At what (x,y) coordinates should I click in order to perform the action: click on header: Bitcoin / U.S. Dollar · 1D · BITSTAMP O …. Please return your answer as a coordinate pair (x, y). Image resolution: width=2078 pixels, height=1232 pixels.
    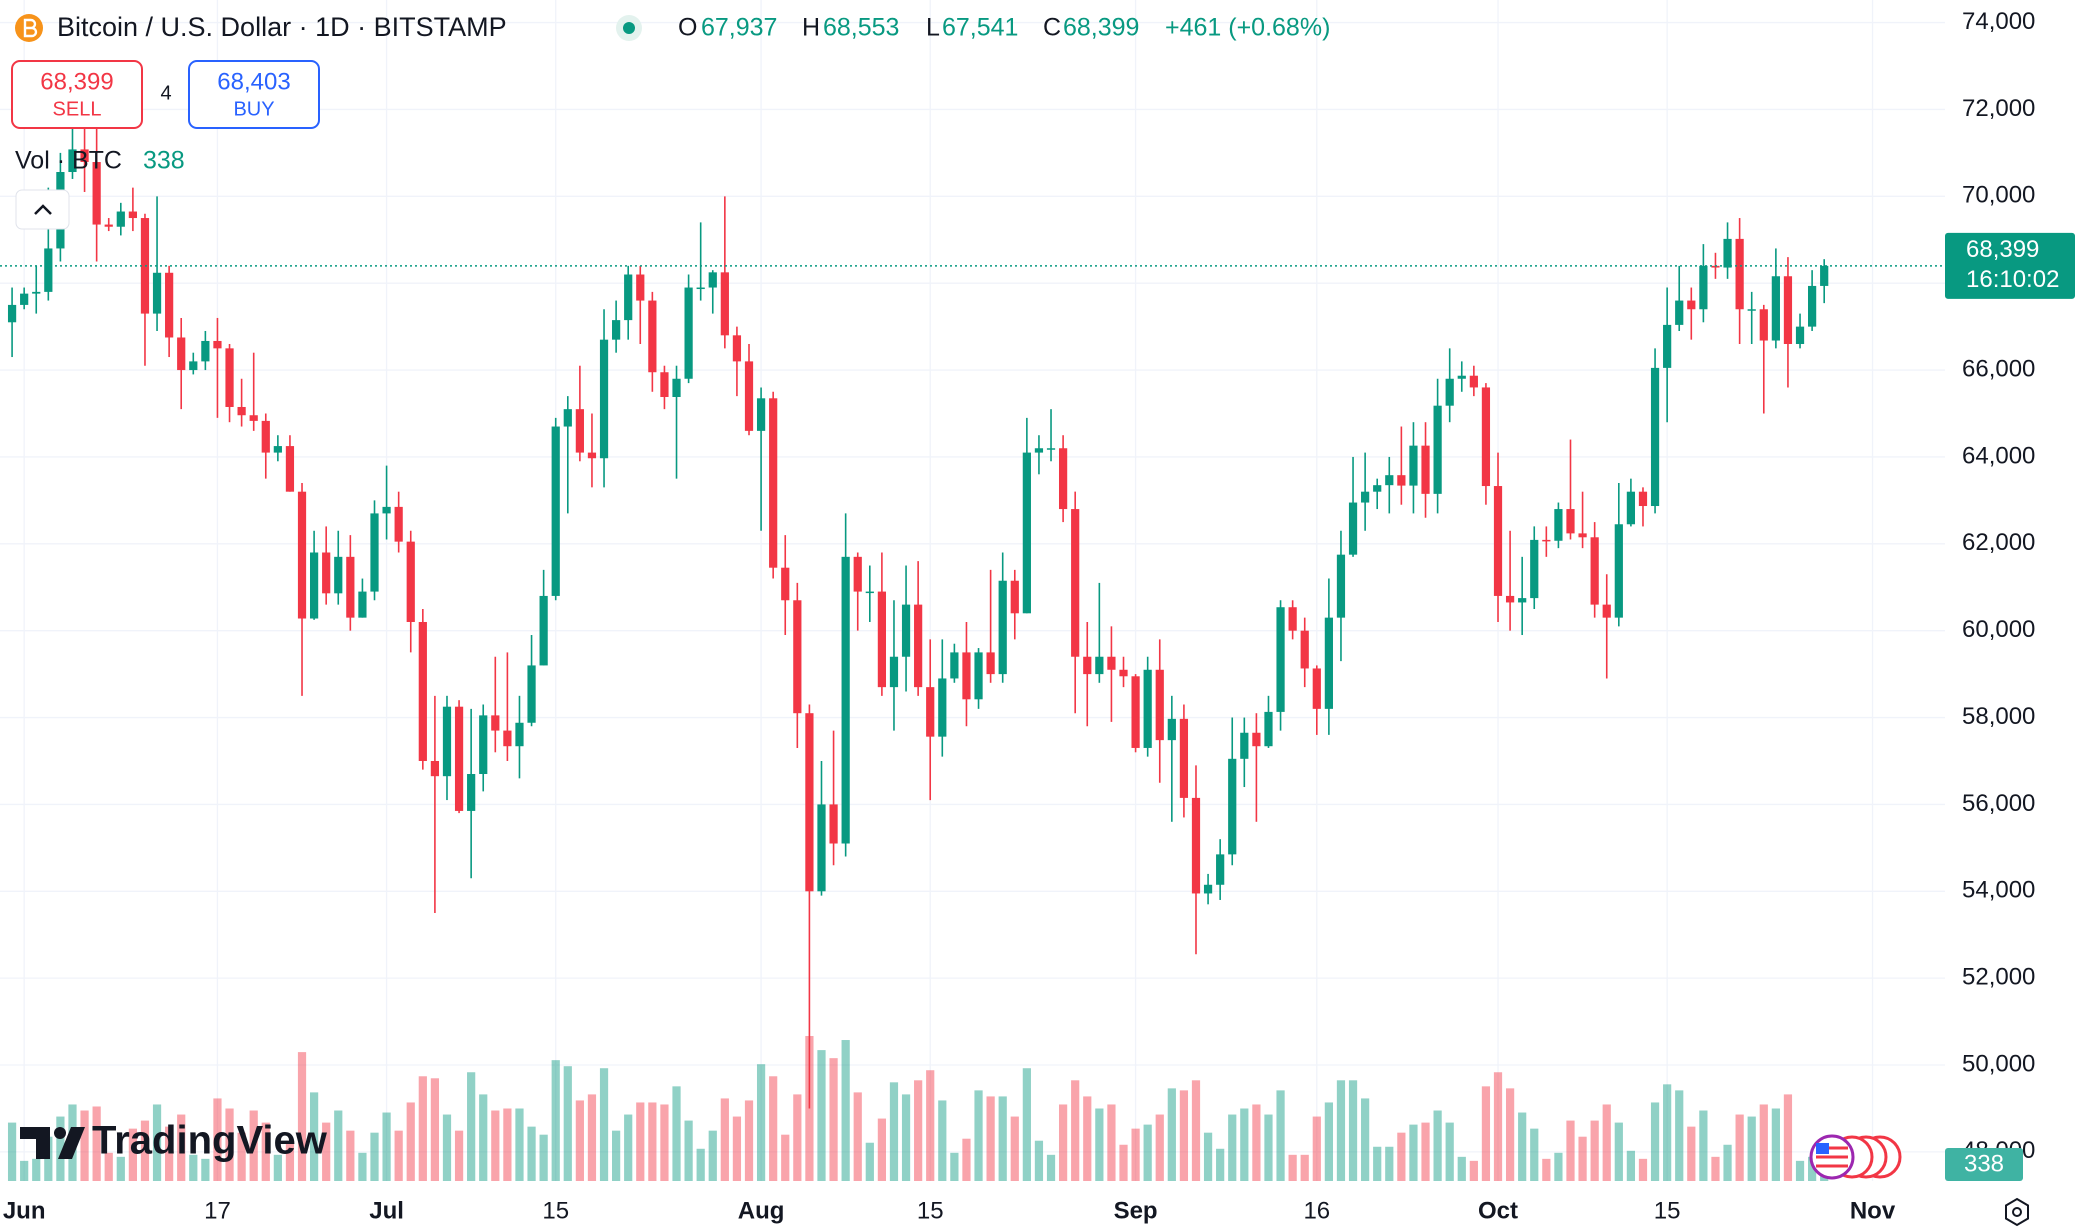
    Looking at the image, I should click on (672, 27).